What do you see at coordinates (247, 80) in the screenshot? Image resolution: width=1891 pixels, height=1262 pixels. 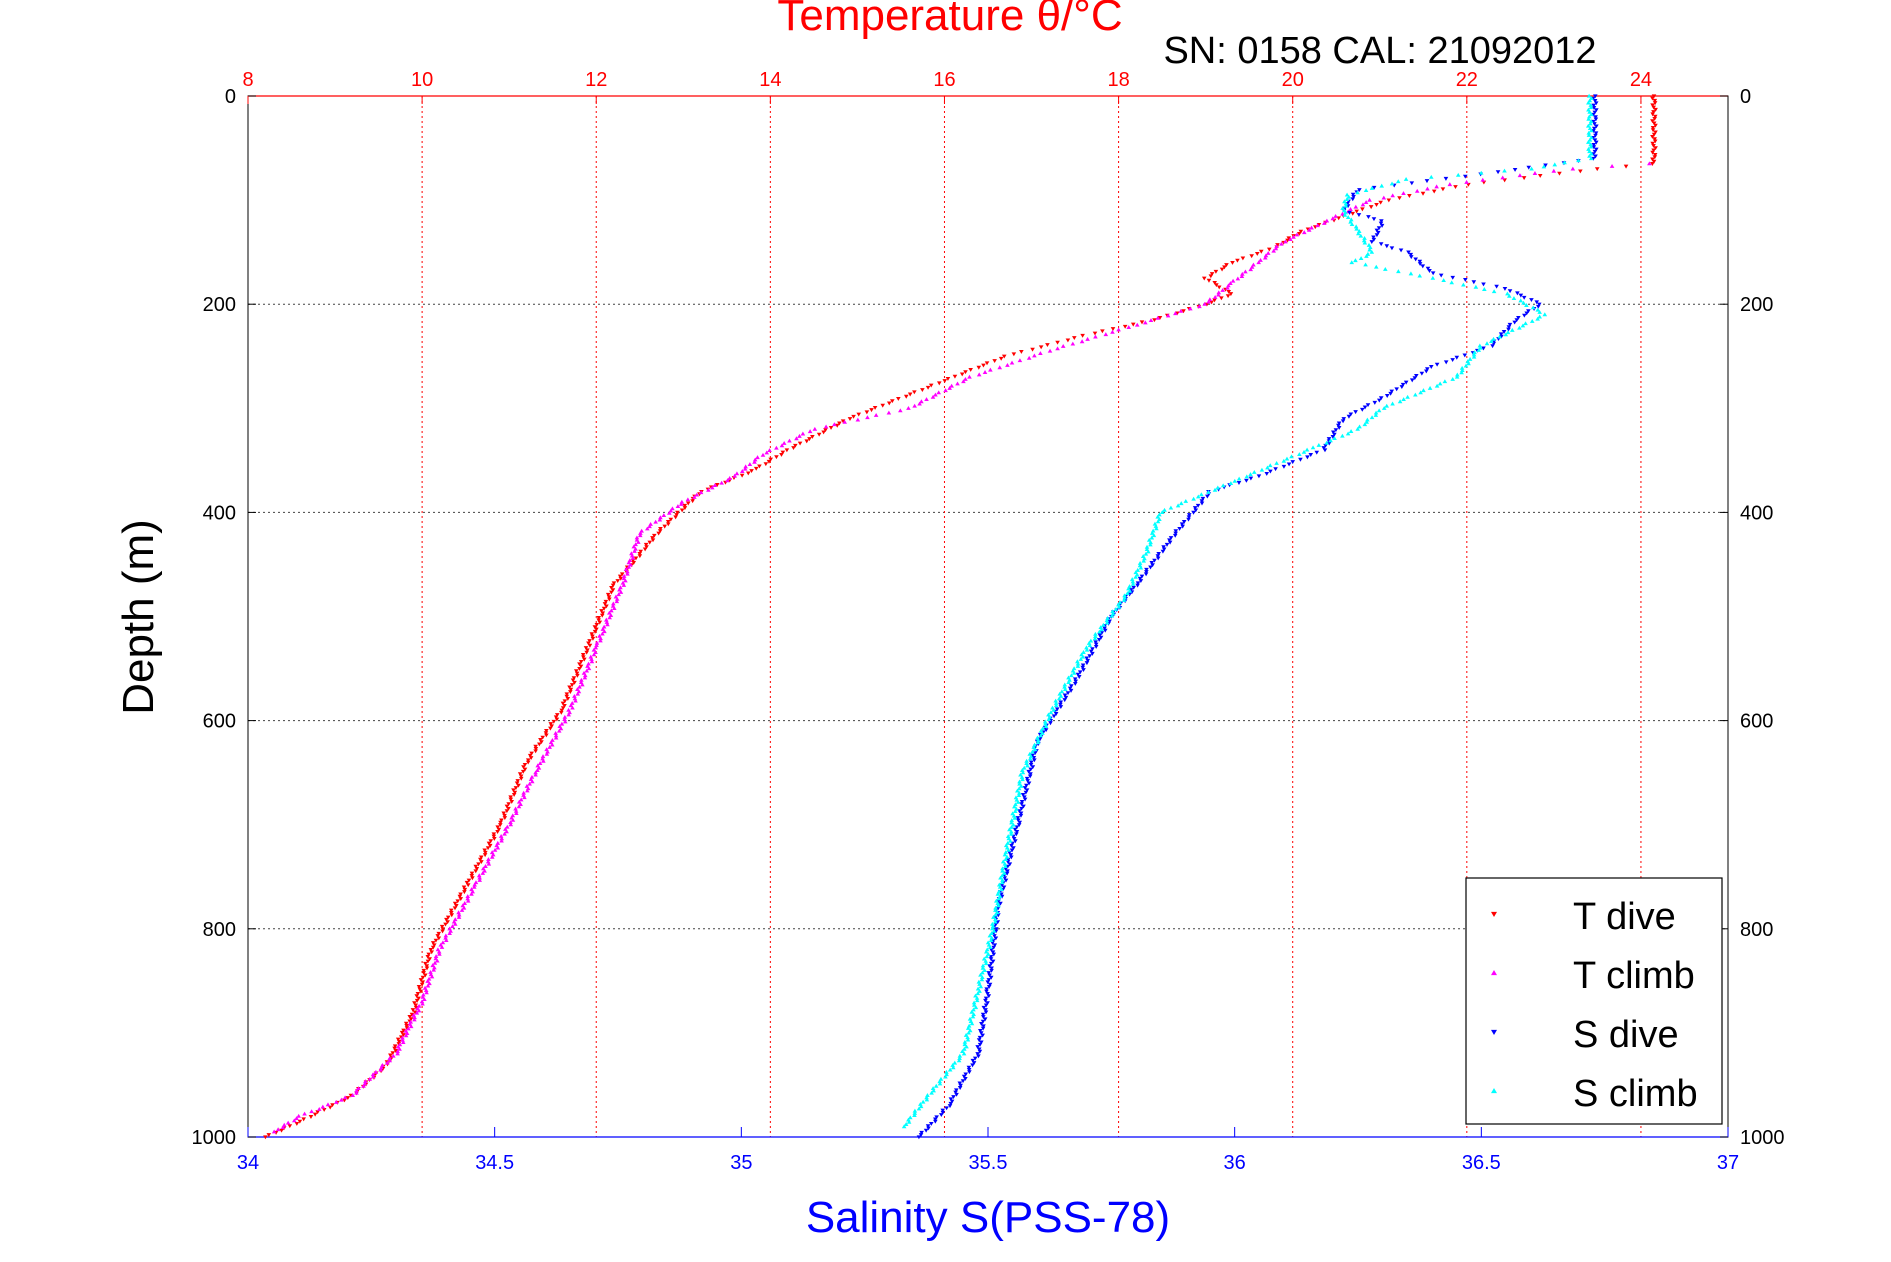 I see `temperature-tick-label: 8` at bounding box center [247, 80].